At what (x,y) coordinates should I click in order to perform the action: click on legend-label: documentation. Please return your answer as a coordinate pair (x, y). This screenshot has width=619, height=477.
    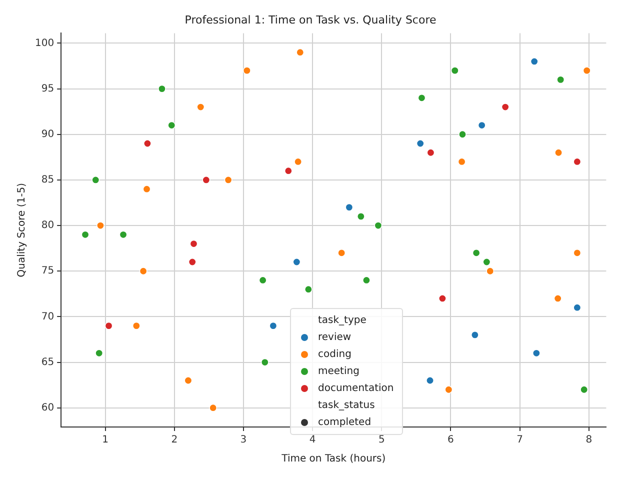
    Looking at the image, I should click on (356, 388).